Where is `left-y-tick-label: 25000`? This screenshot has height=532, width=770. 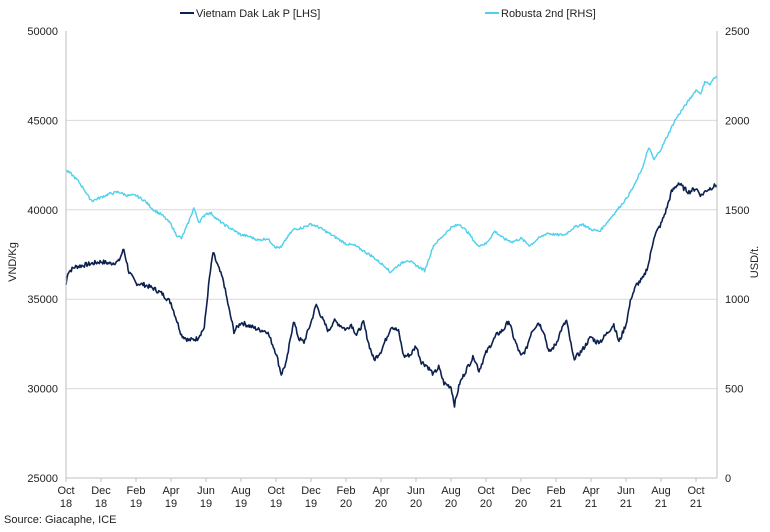
left-y-tick-label: 25000 is located at coordinates (42, 479).